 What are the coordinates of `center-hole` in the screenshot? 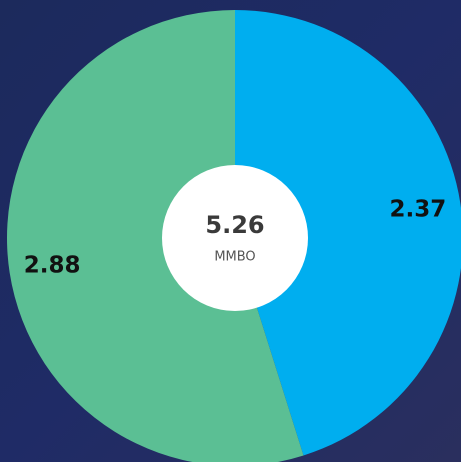 It's located at (235, 238).